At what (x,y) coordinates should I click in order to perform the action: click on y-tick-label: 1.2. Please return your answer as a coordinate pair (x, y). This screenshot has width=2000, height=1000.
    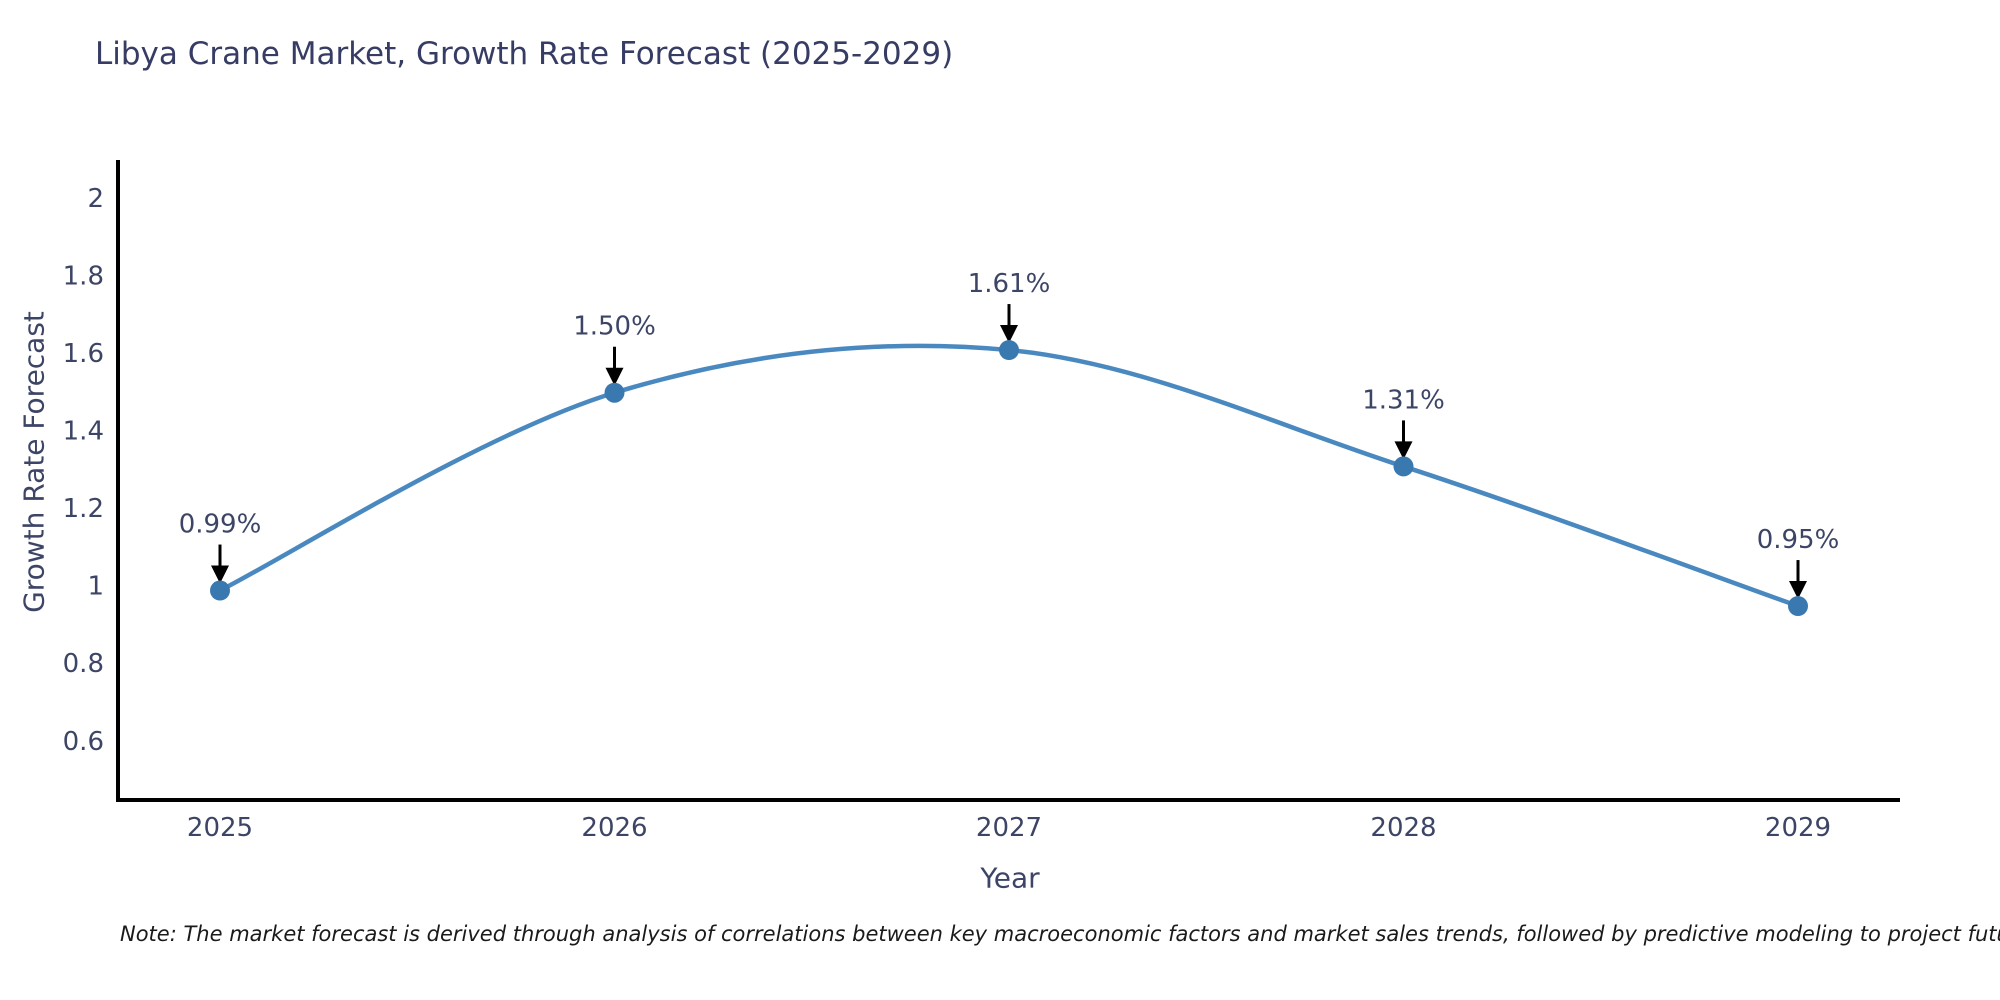
    Looking at the image, I should click on (83, 509).